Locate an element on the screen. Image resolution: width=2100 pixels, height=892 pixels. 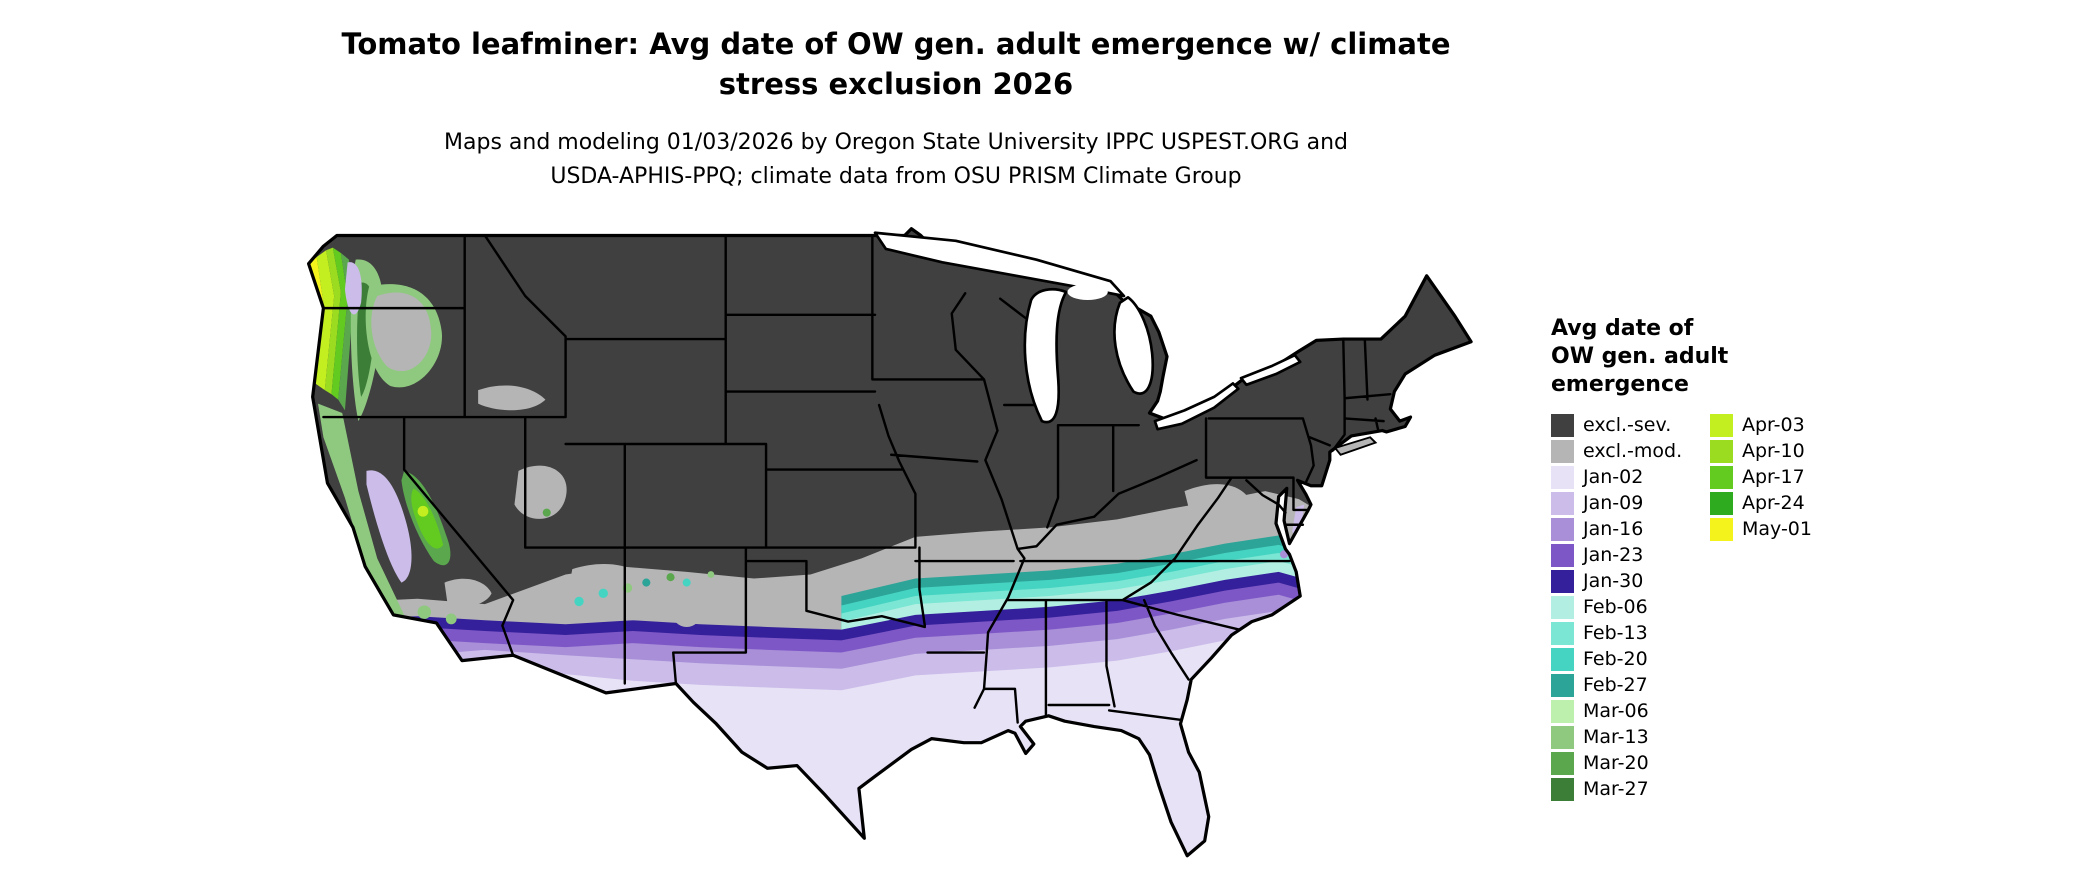
legend-item-feb-13: Feb-13 is located at coordinates (1616, 633).